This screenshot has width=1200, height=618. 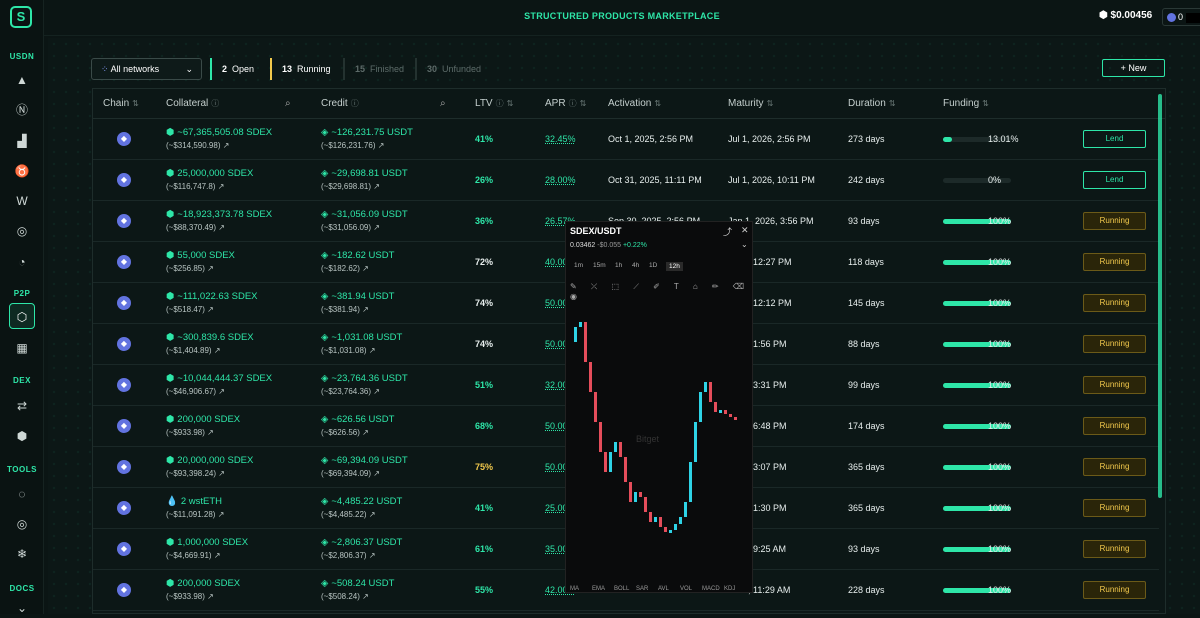 What do you see at coordinates (615, 447) in the screenshot?
I see `candle` at bounding box center [615, 447].